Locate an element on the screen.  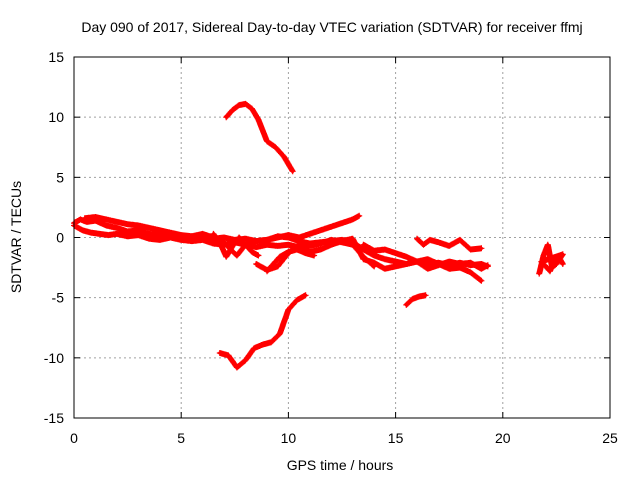
x-tick-label: 20 is located at coordinates (503, 438).